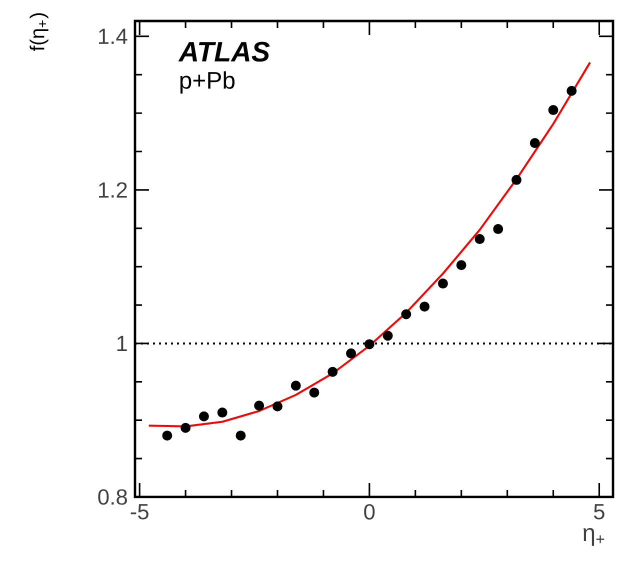 This screenshot has width=632, height=582. I want to click on y-tick-label: 1.2, so click(113, 190).